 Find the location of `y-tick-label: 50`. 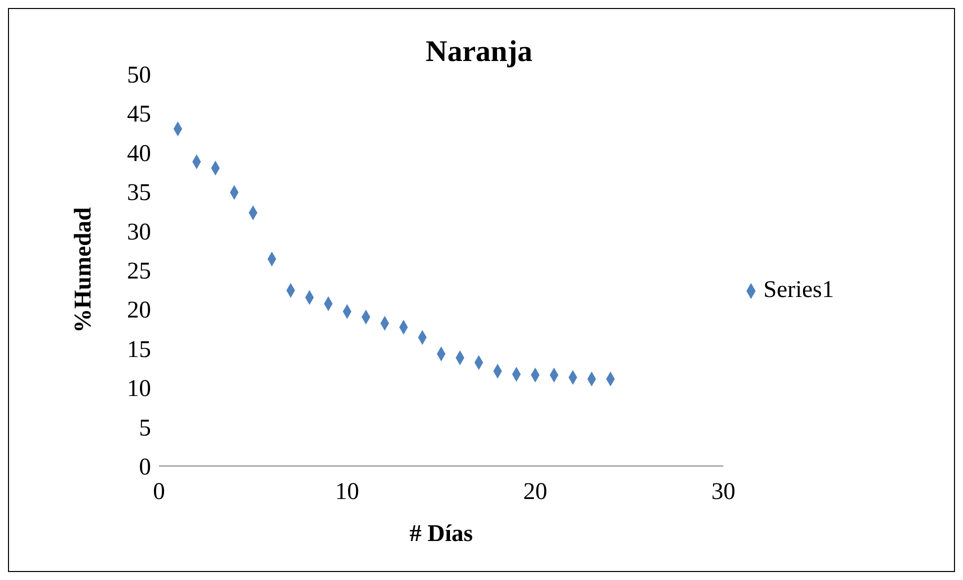

y-tick-label: 50 is located at coordinates (139, 75).